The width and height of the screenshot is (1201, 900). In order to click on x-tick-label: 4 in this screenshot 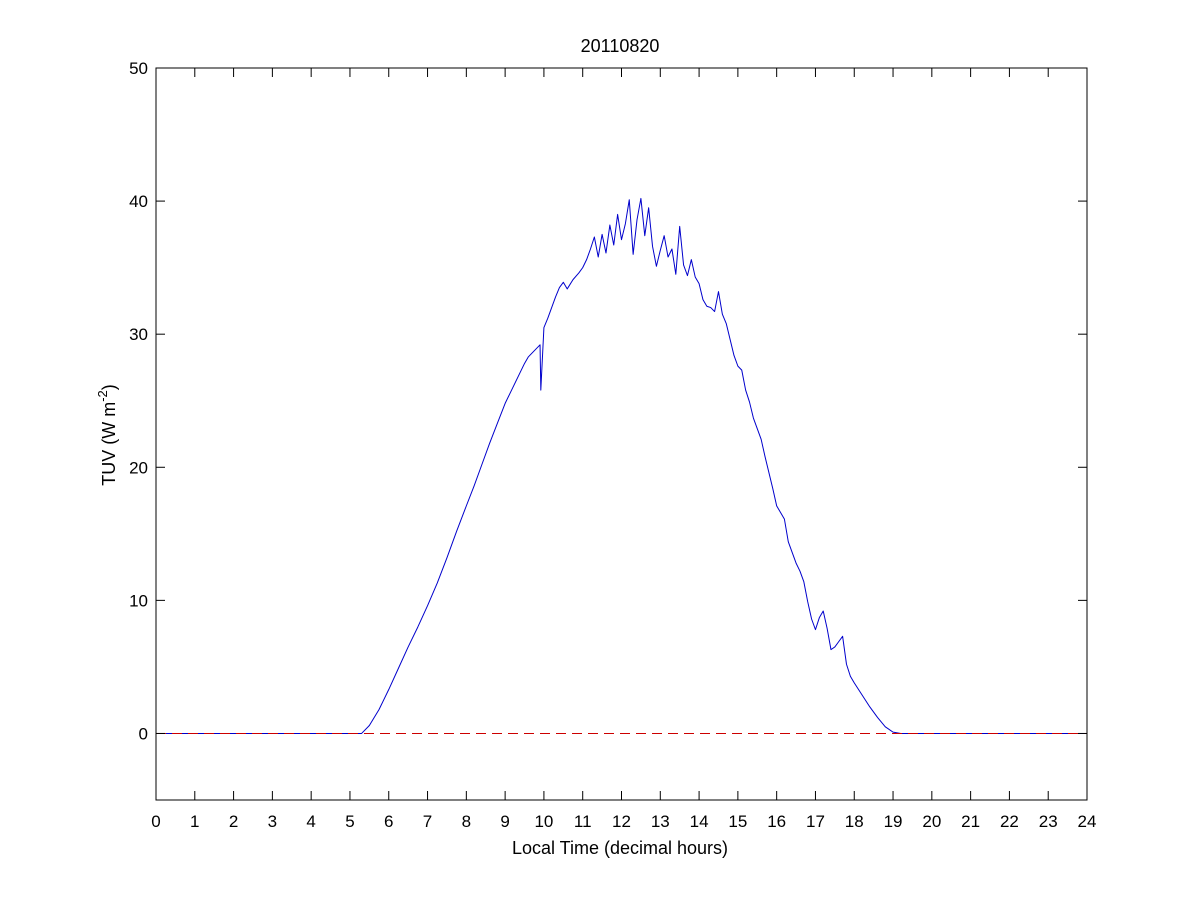, I will do `click(310, 821)`.